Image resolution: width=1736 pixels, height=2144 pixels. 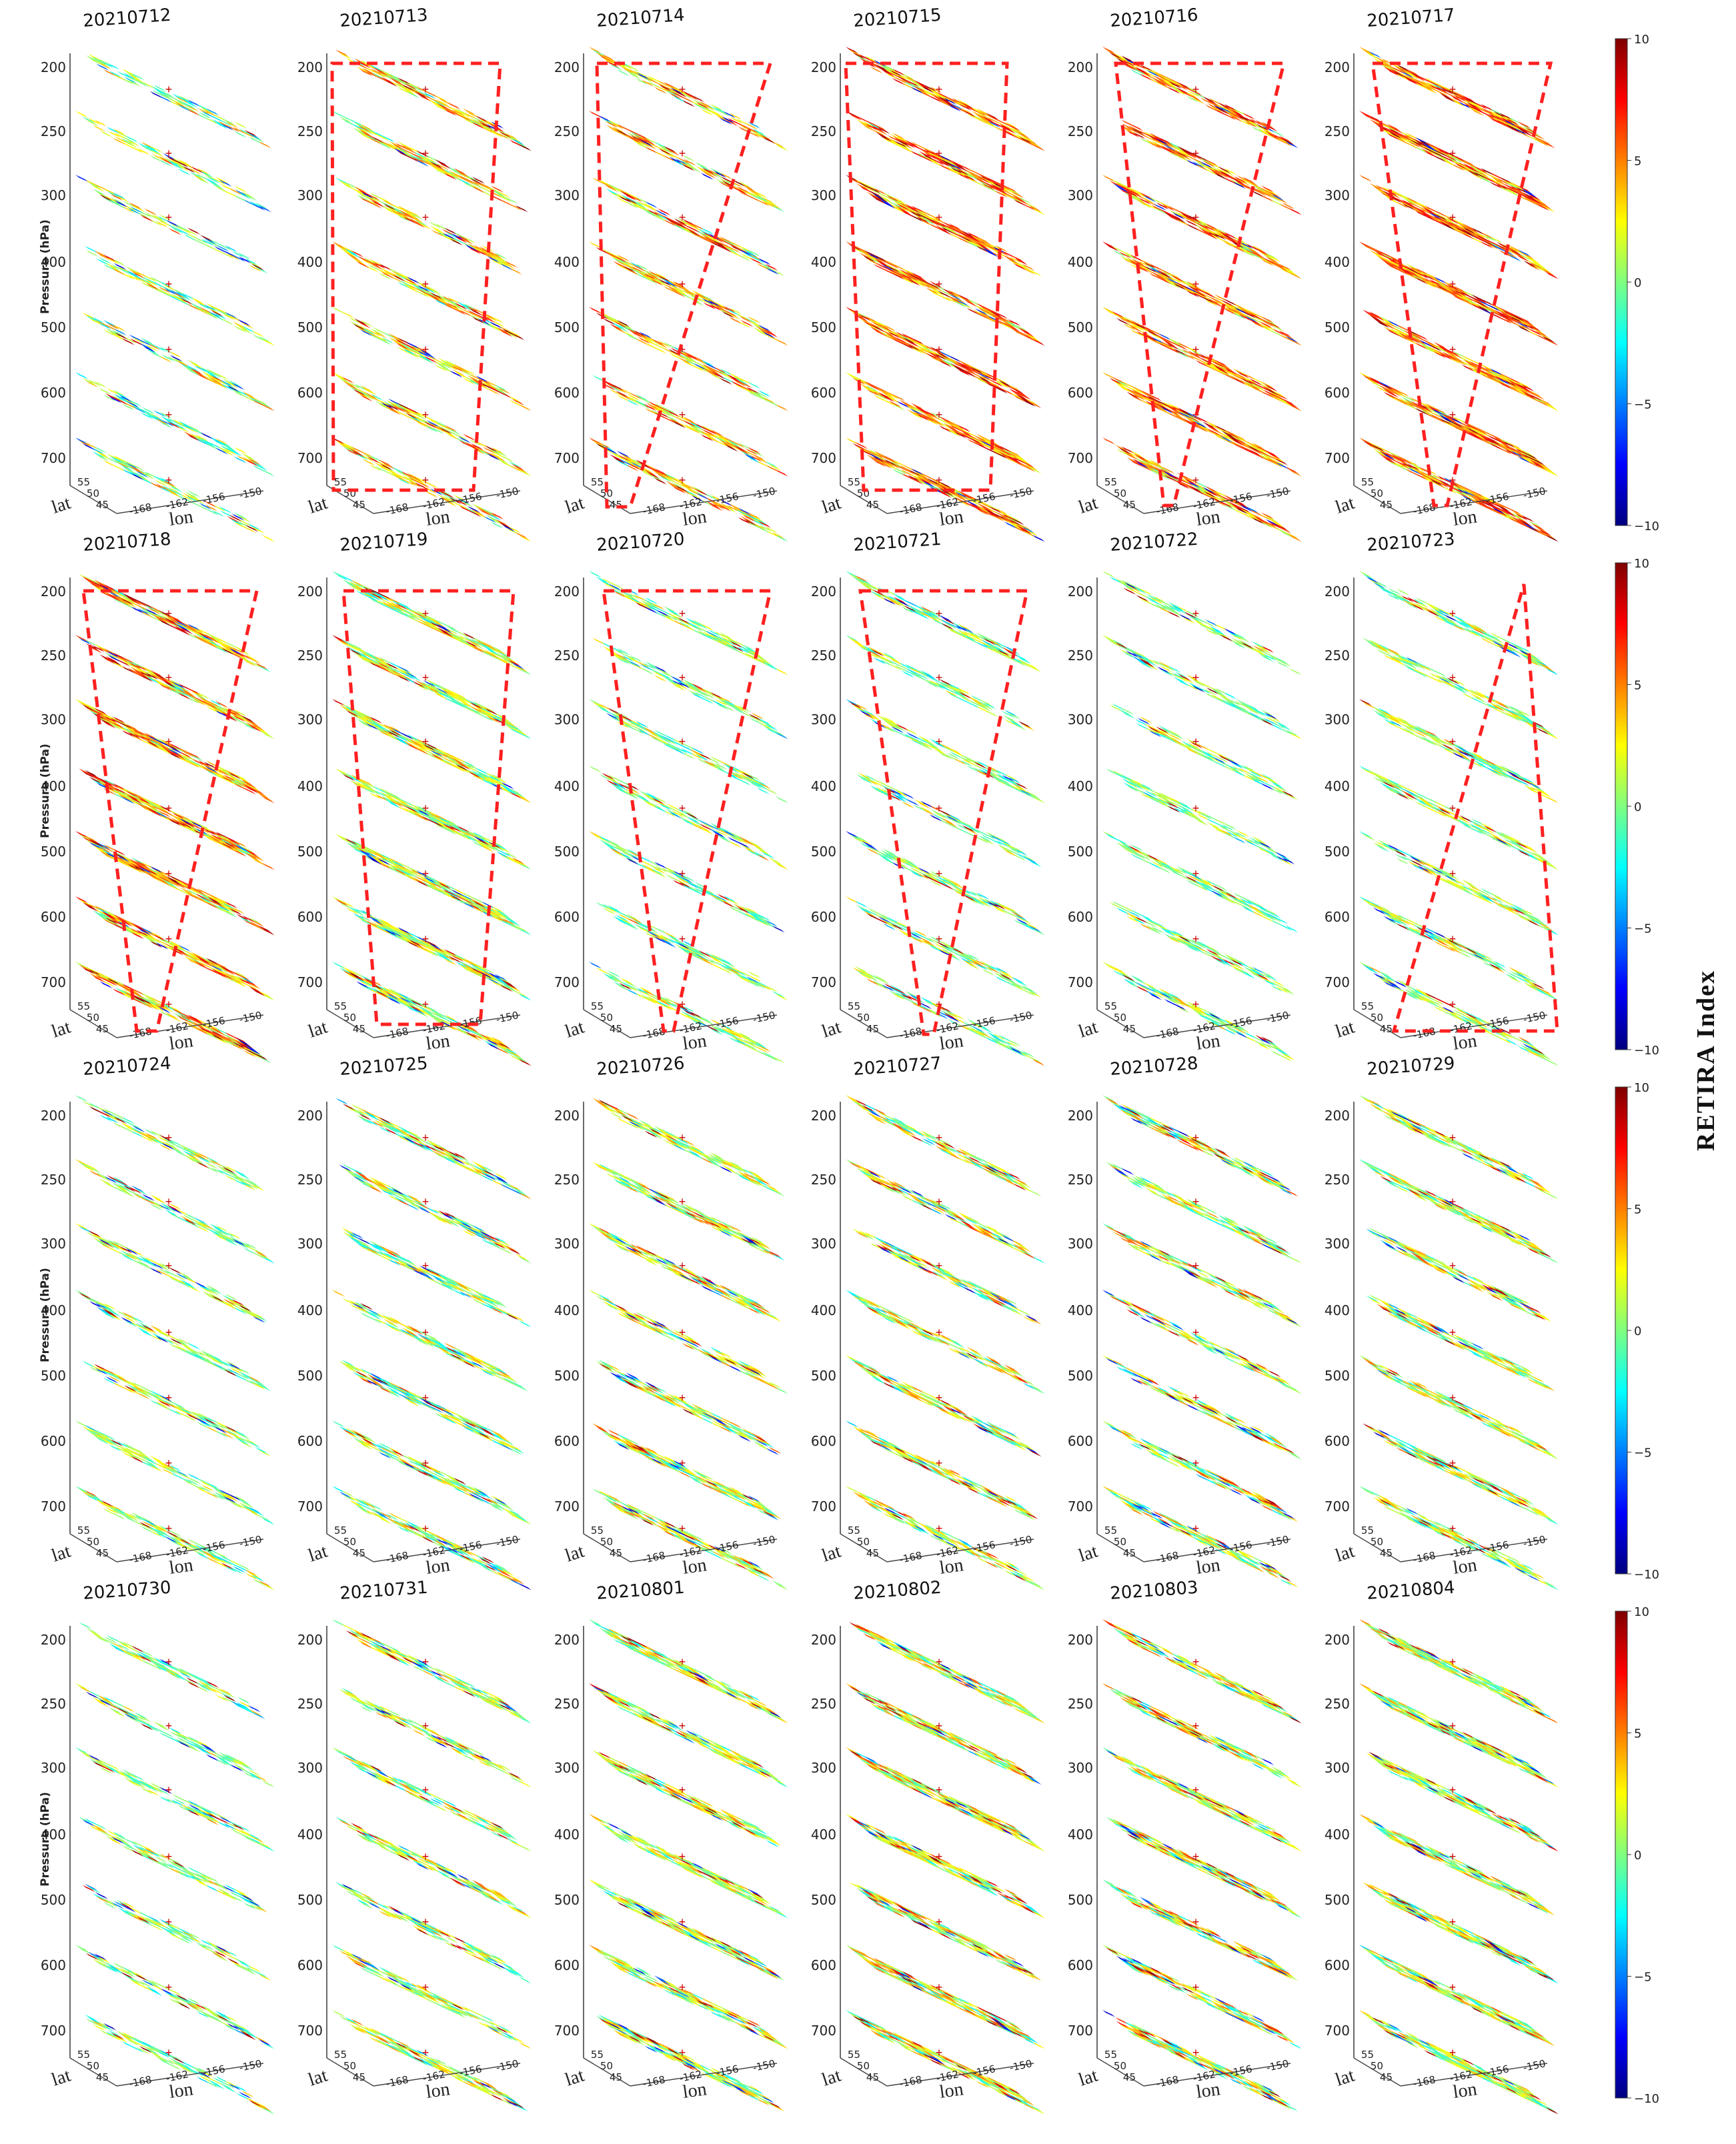 What do you see at coordinates (213, 499) in the screenshot?
I see `lon-tick-label: -156` at bounding box center [213, 499].